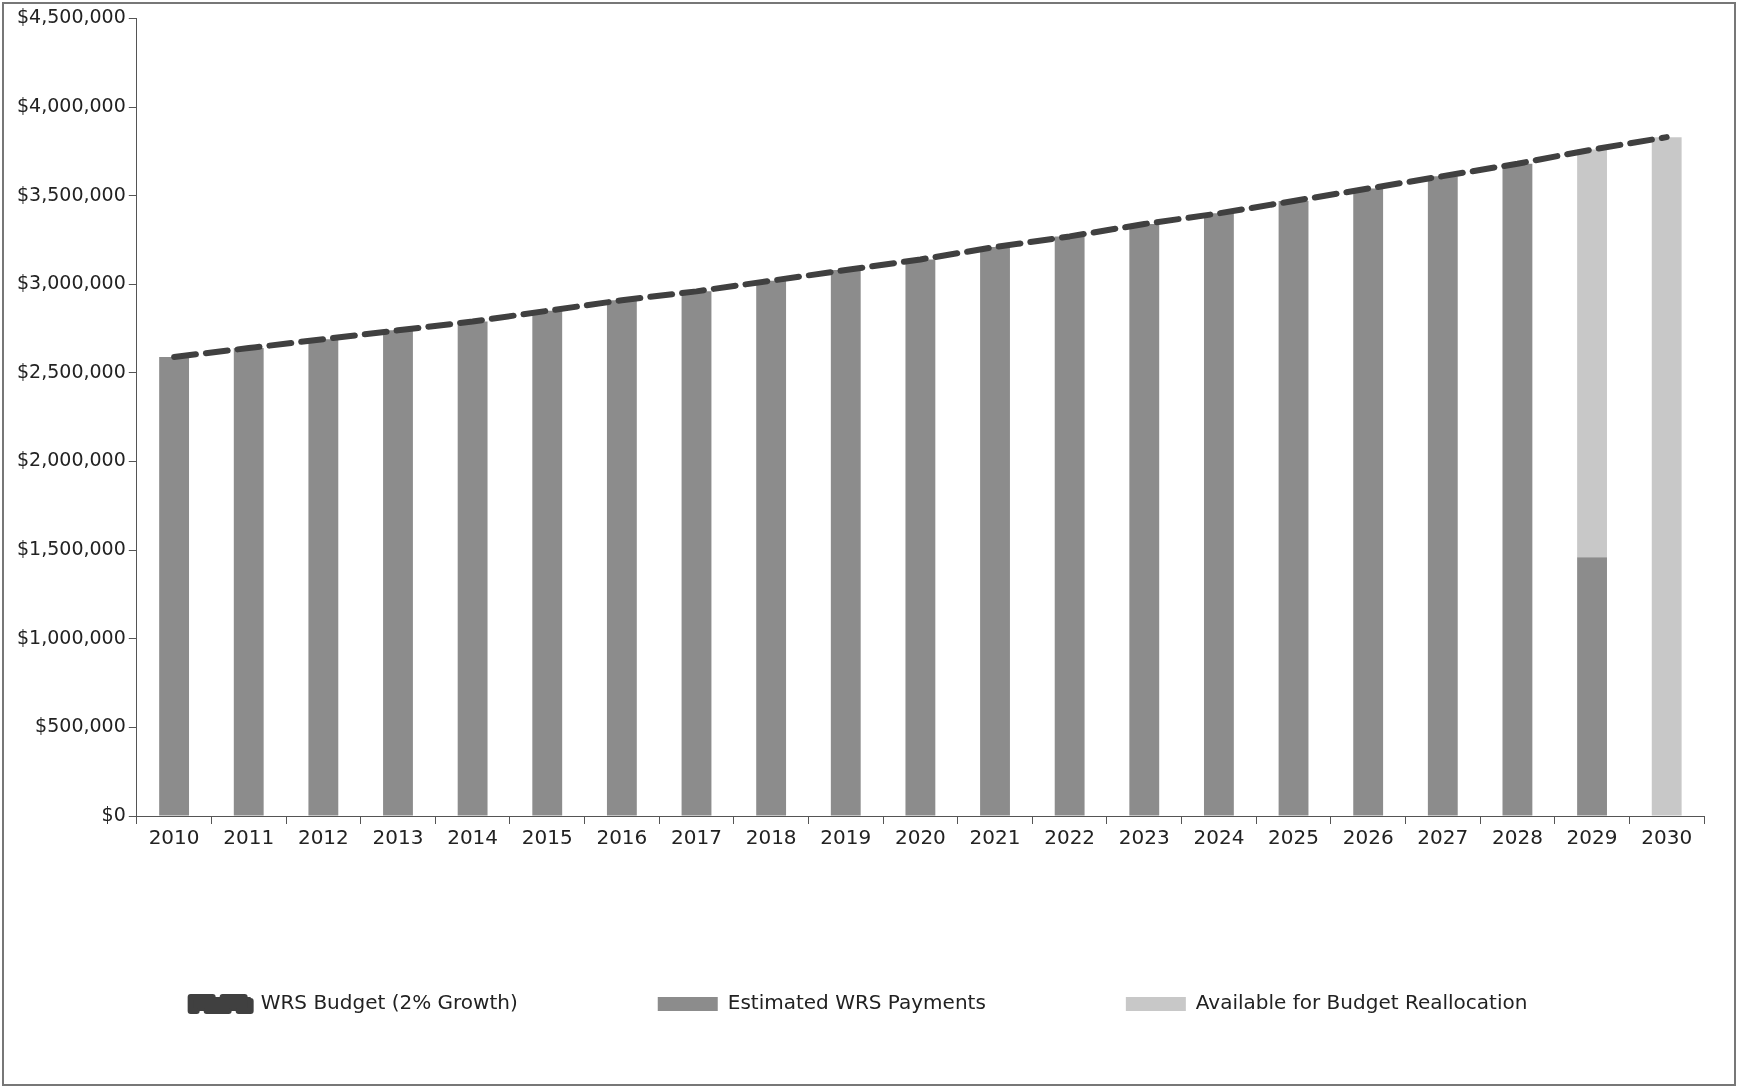  I want to click on x-tick-label: 2025, so click(1293, 837).